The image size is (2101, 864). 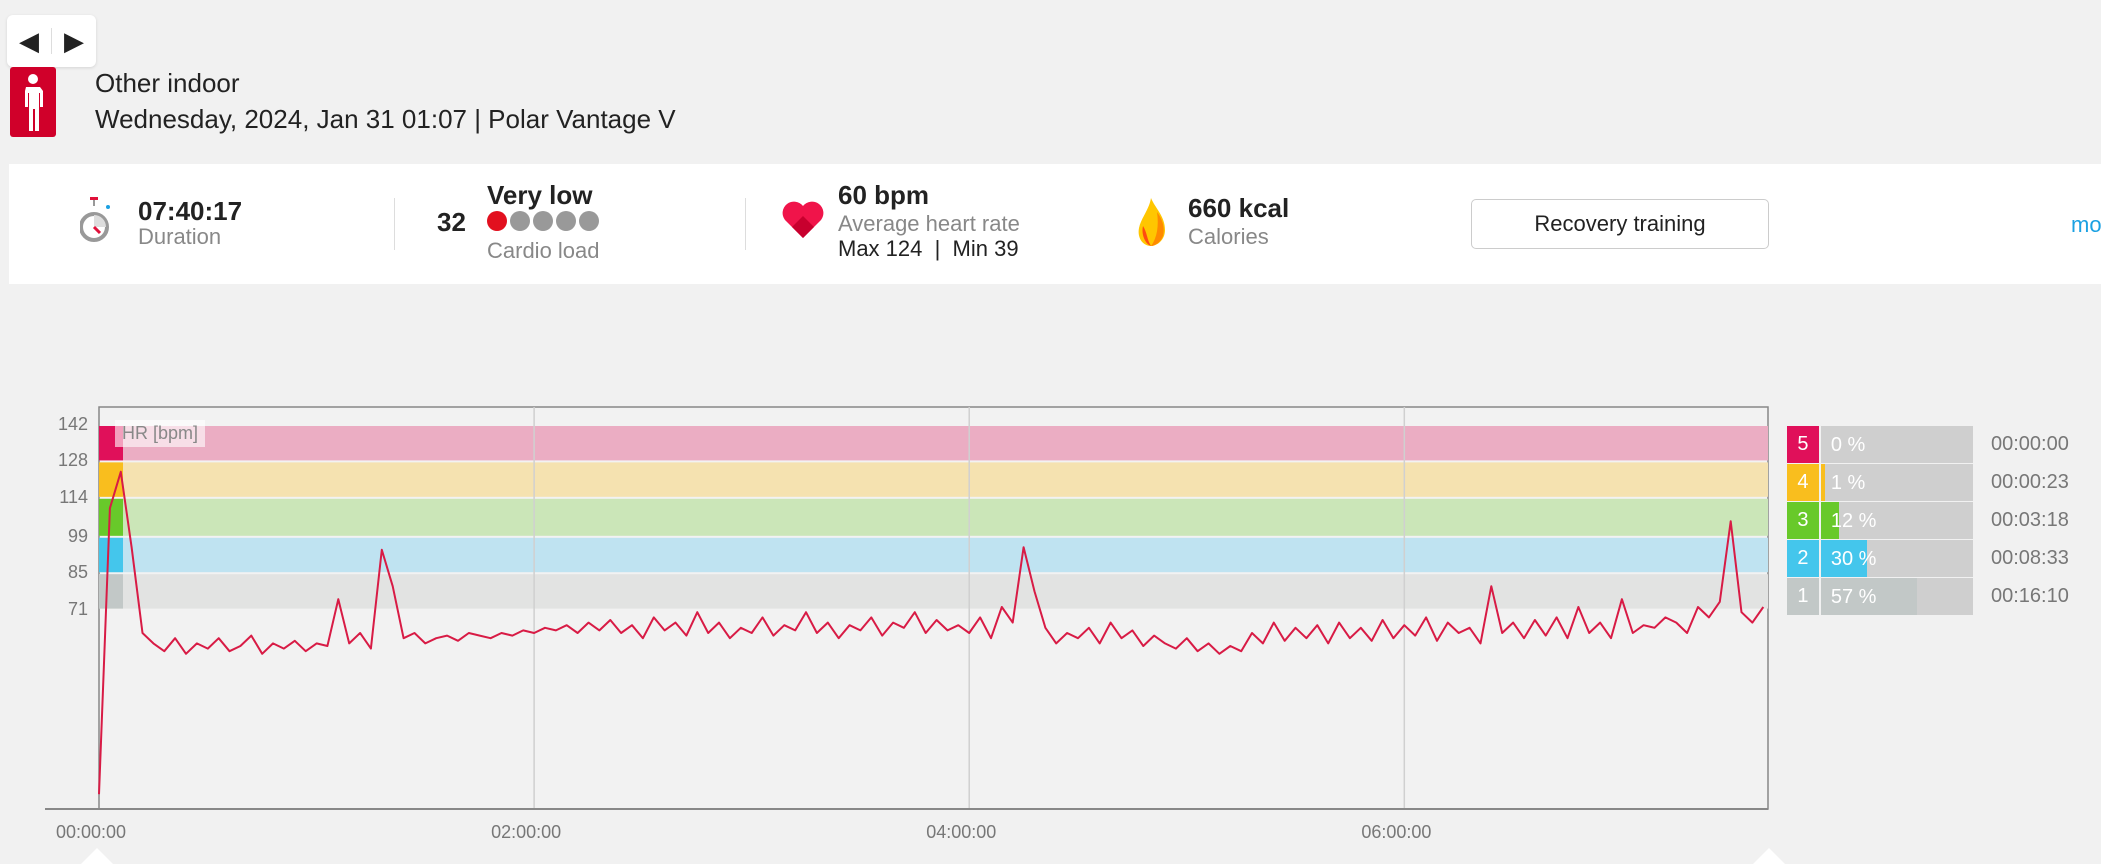 I want to click on flame-icon, so click(x=1153, y=225).